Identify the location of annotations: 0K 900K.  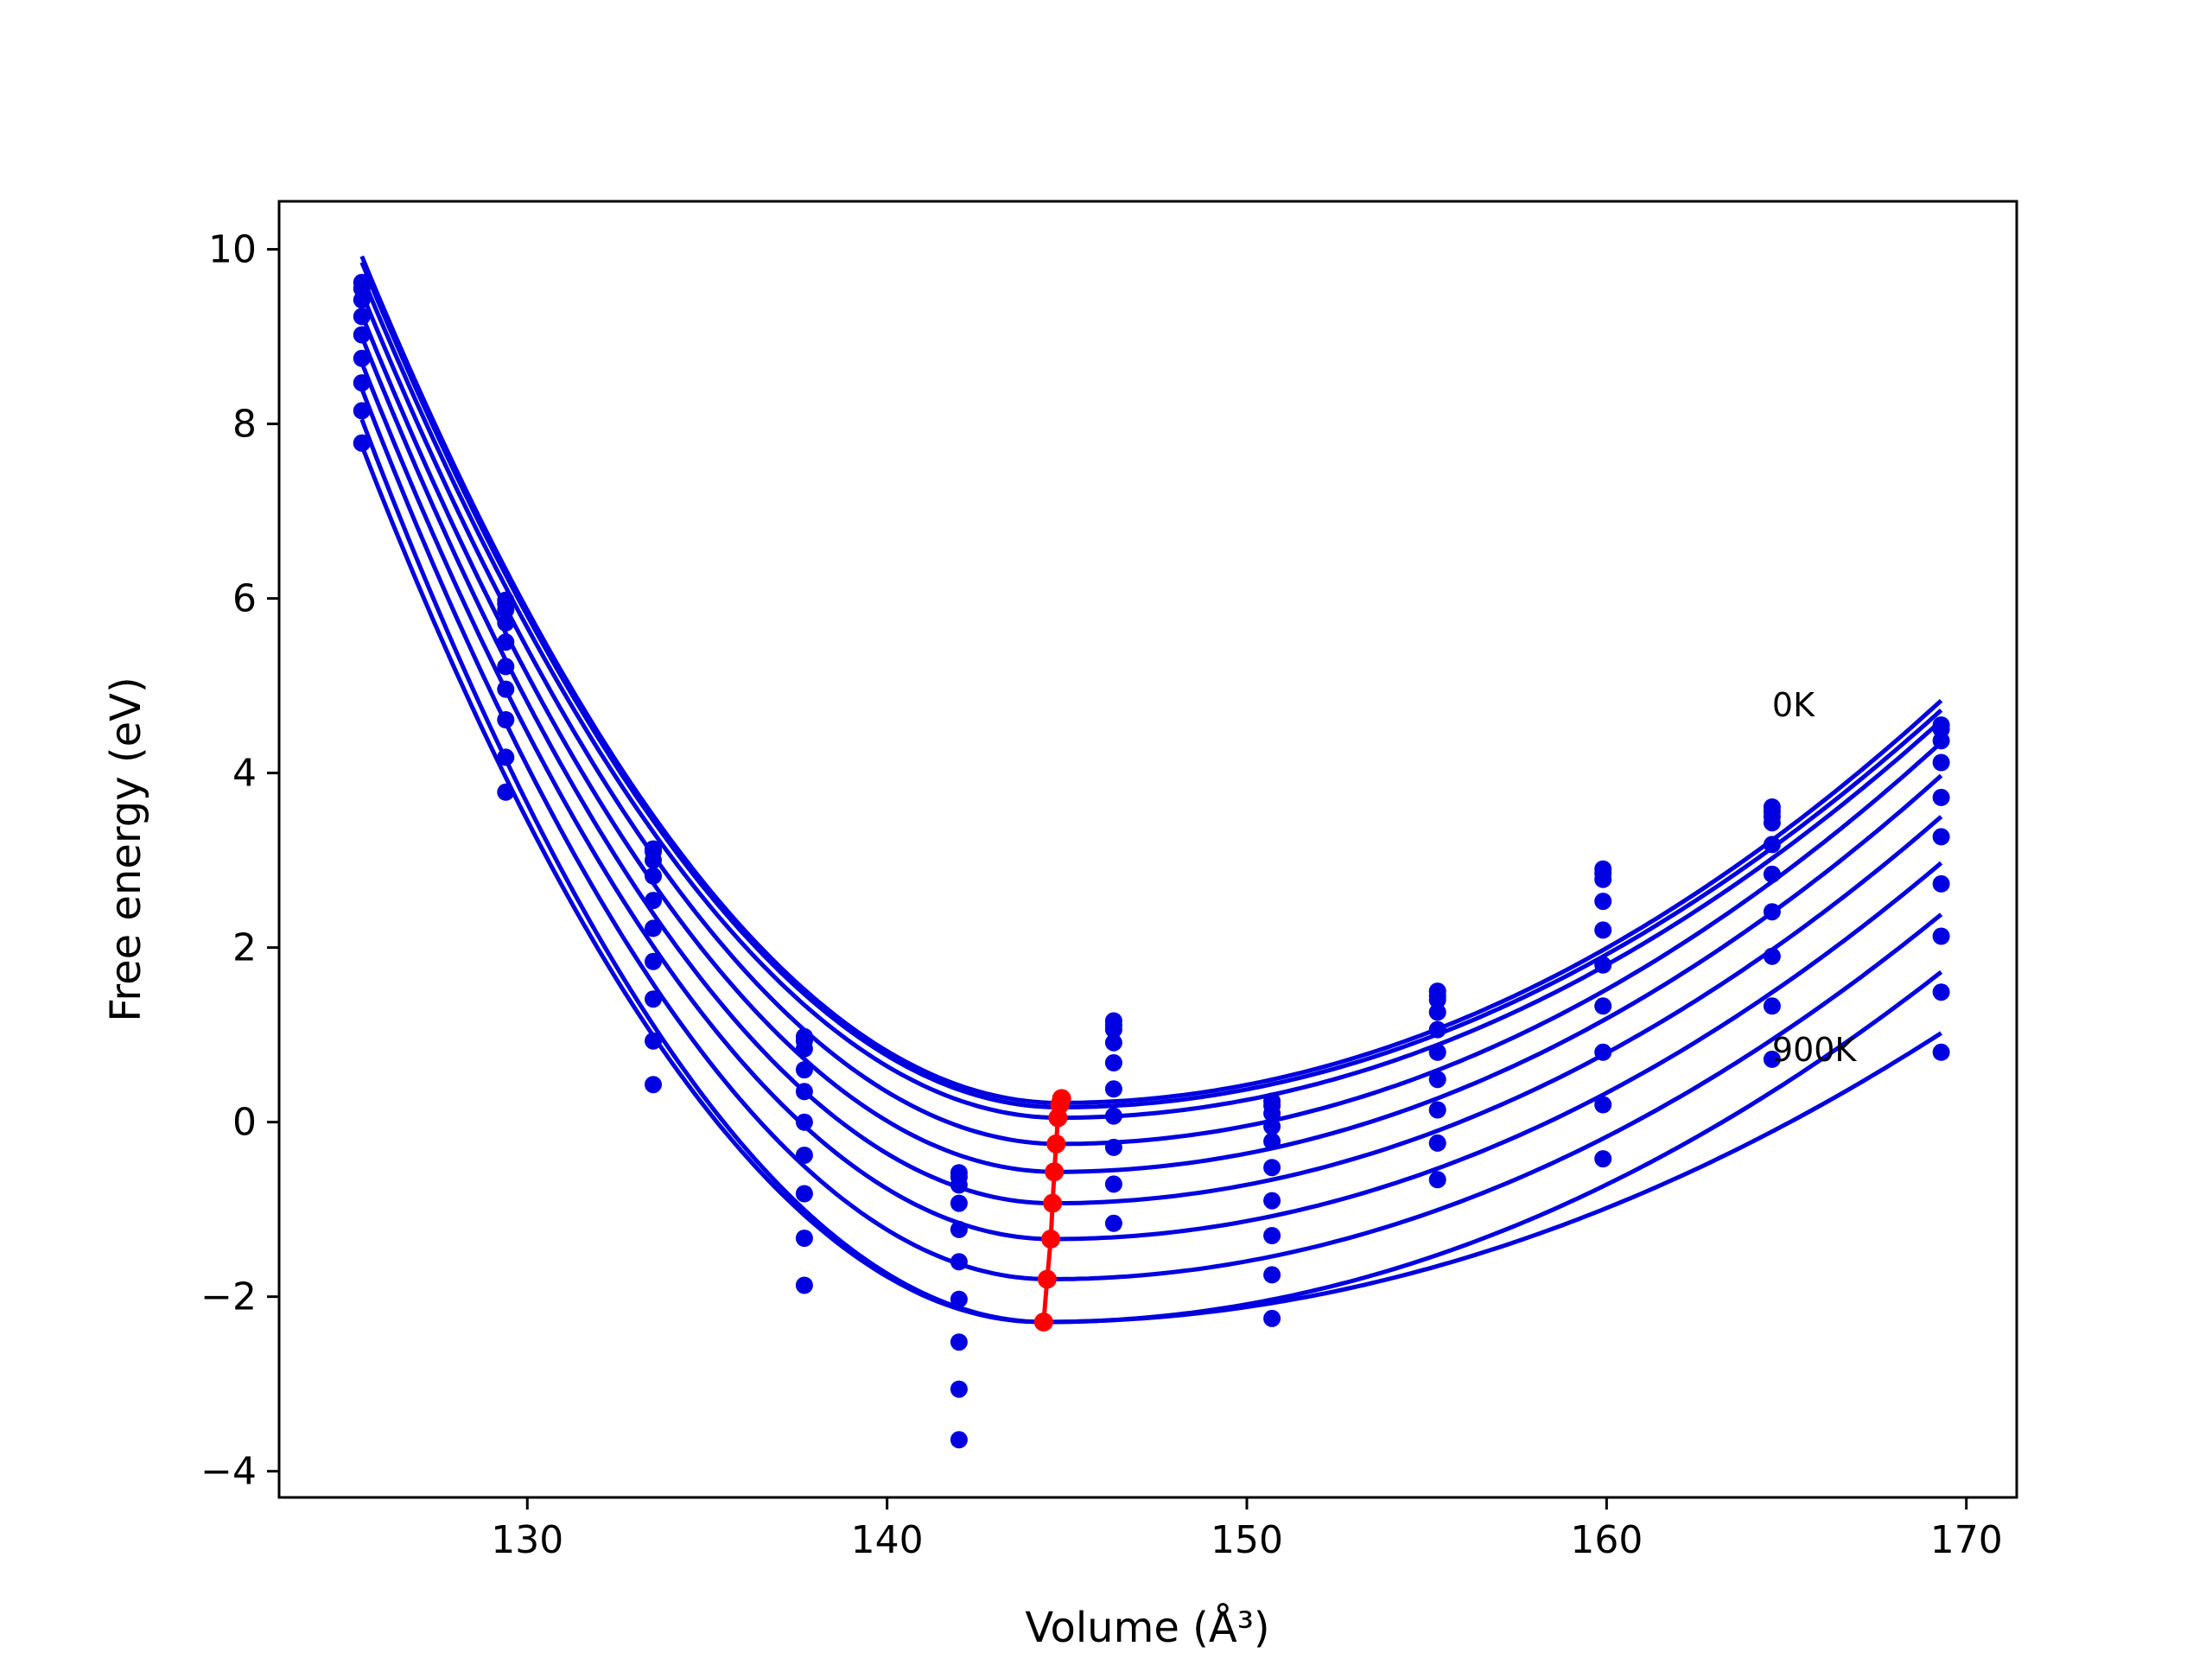
(1815, 877).